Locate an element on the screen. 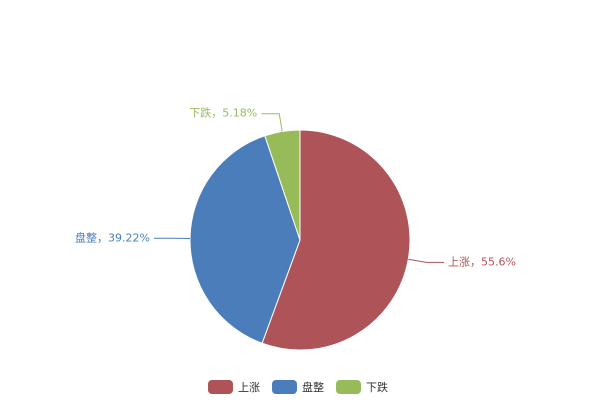  data-label: 下跌，5.18% is located at coordinates (223, 113).